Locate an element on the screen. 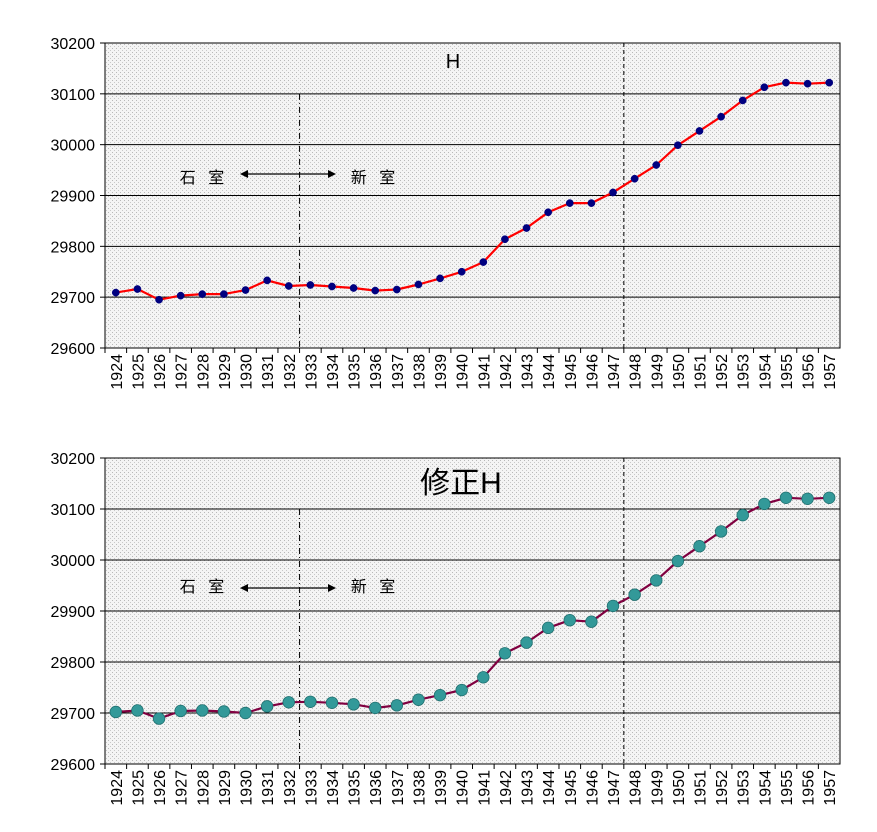  annotation-new-room-corrected-h: 新 室 is located at coordinates (375, 587).